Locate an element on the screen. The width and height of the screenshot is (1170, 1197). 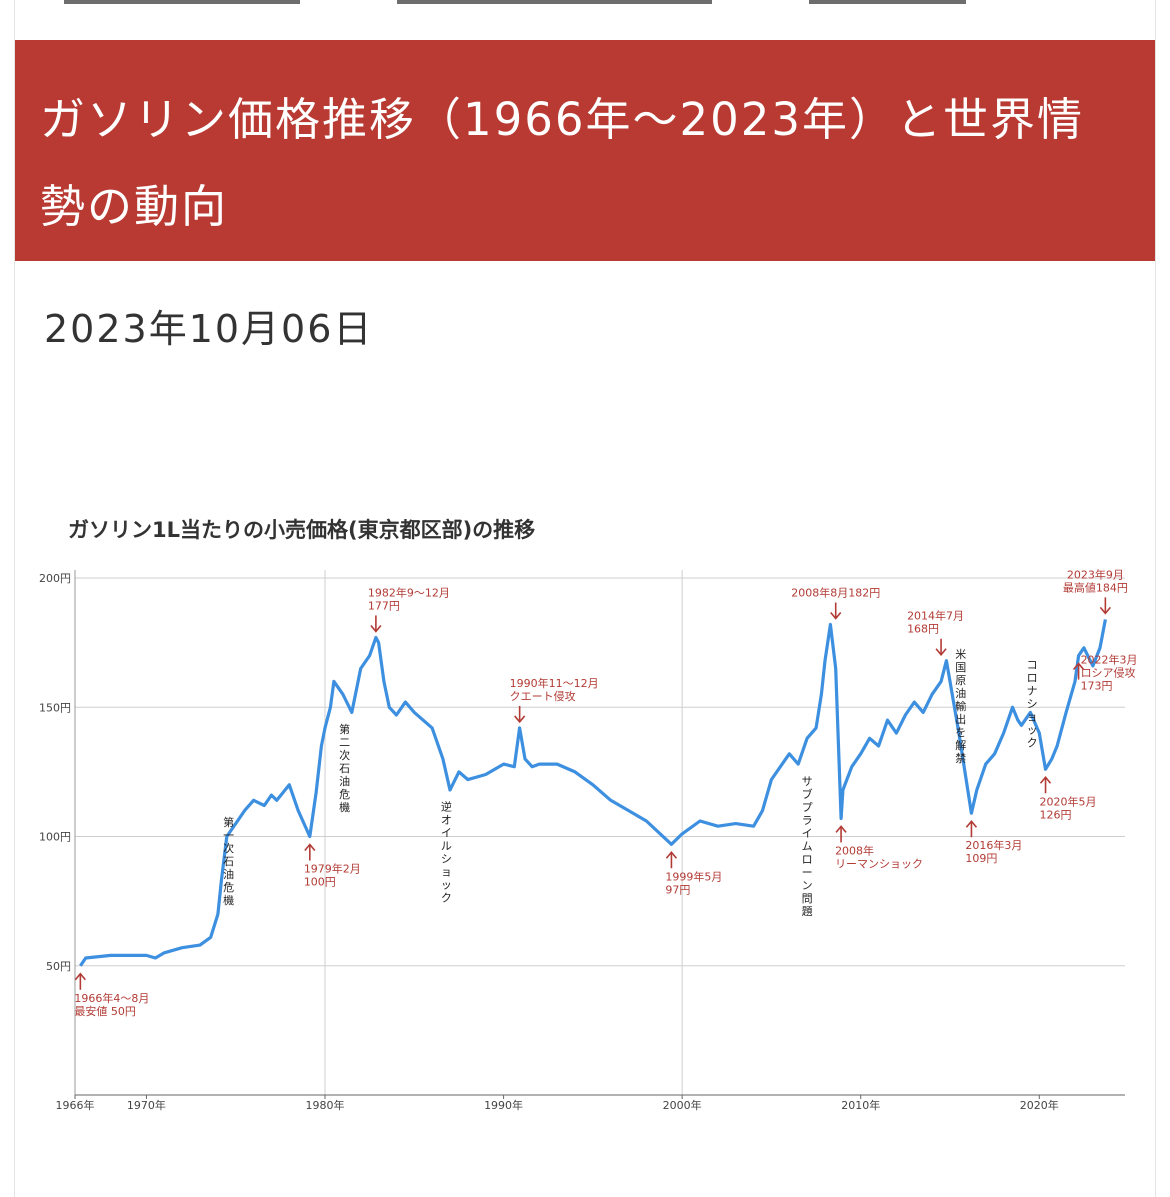
event-label-char: ナ is located at coordinates (1032, 690).